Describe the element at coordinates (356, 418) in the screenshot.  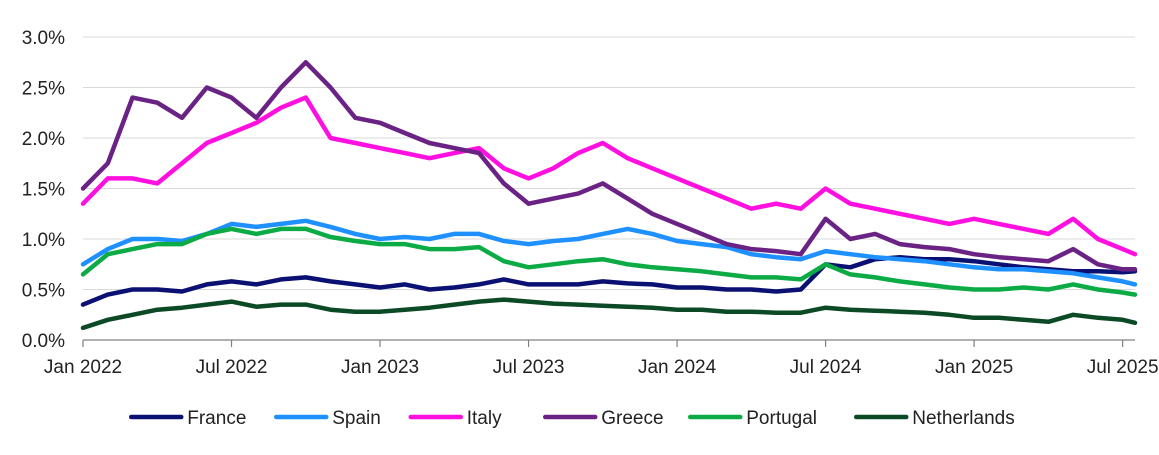
I see `legend-label-spain: Spain` at that location.